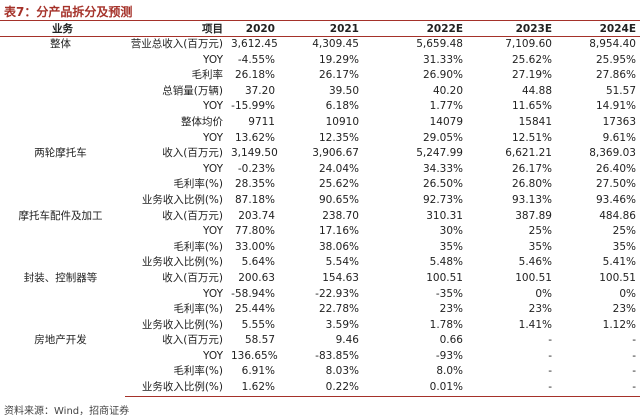  Describe the element at coordinates (320, 28) in the screenshot. I see `header-row: 业务 项目 2020 2021 2022E 2023E 2024E` at that location.